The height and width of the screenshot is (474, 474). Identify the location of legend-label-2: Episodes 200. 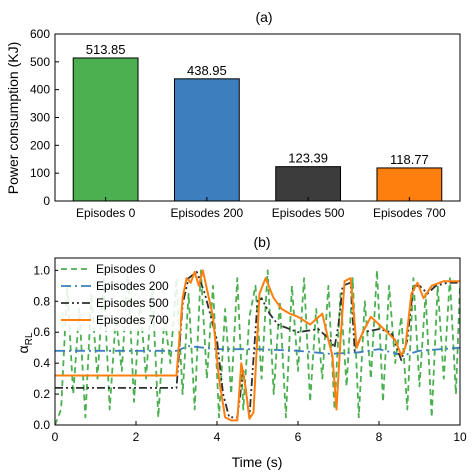
(132, 286).